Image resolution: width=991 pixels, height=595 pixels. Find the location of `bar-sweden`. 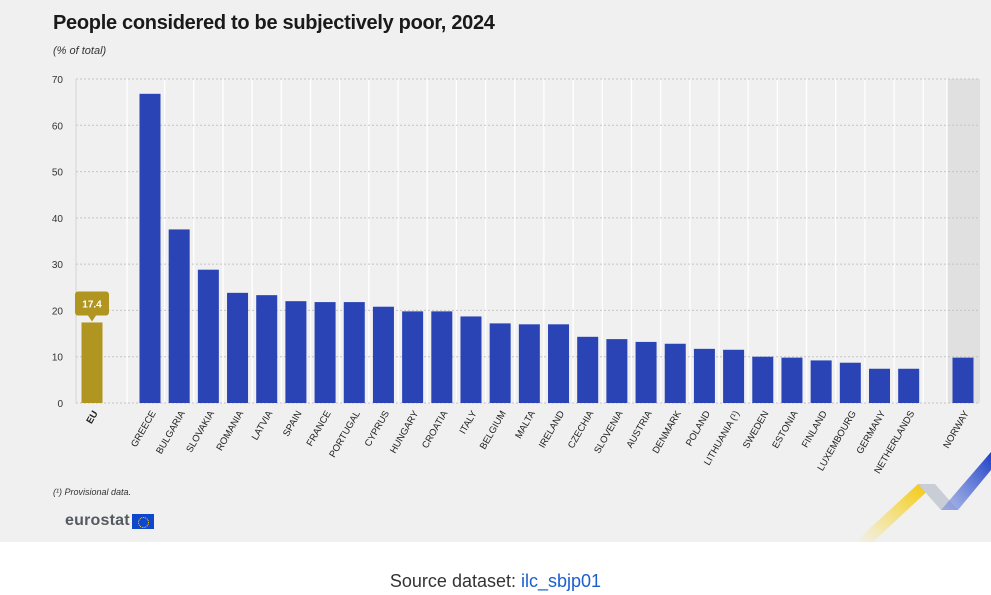

bar-sweden is located at coordinates (763, 379).